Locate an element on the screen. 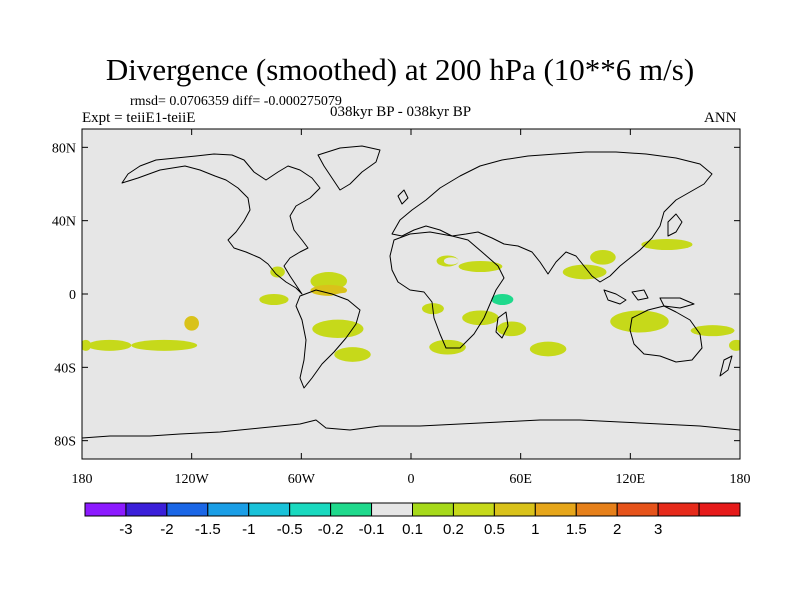 This screenshot has height=600, width=800. coastline-maritime-continent is located at coordinates (649, 299).